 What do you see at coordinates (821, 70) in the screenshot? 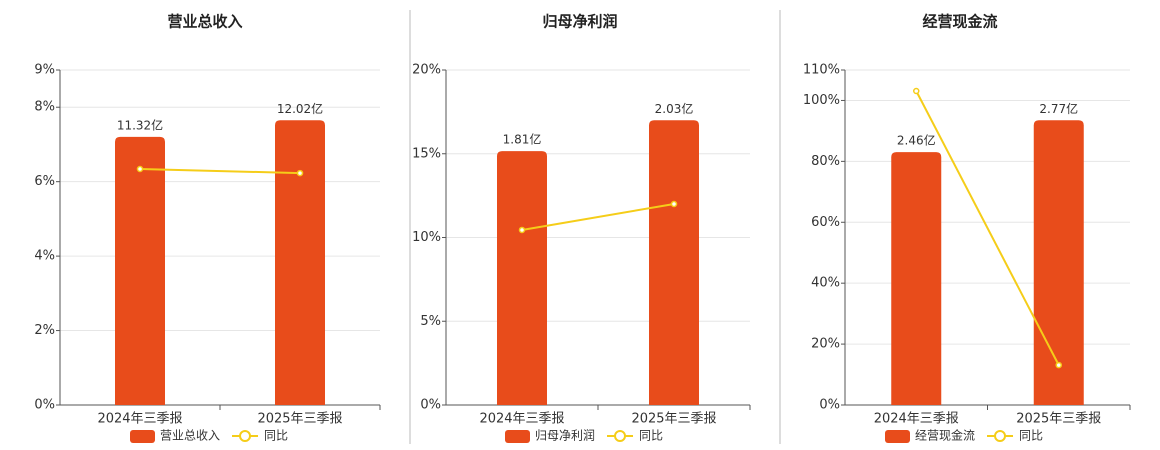
I see `y-tick-label: 110%` at bounding box center [821, 70].